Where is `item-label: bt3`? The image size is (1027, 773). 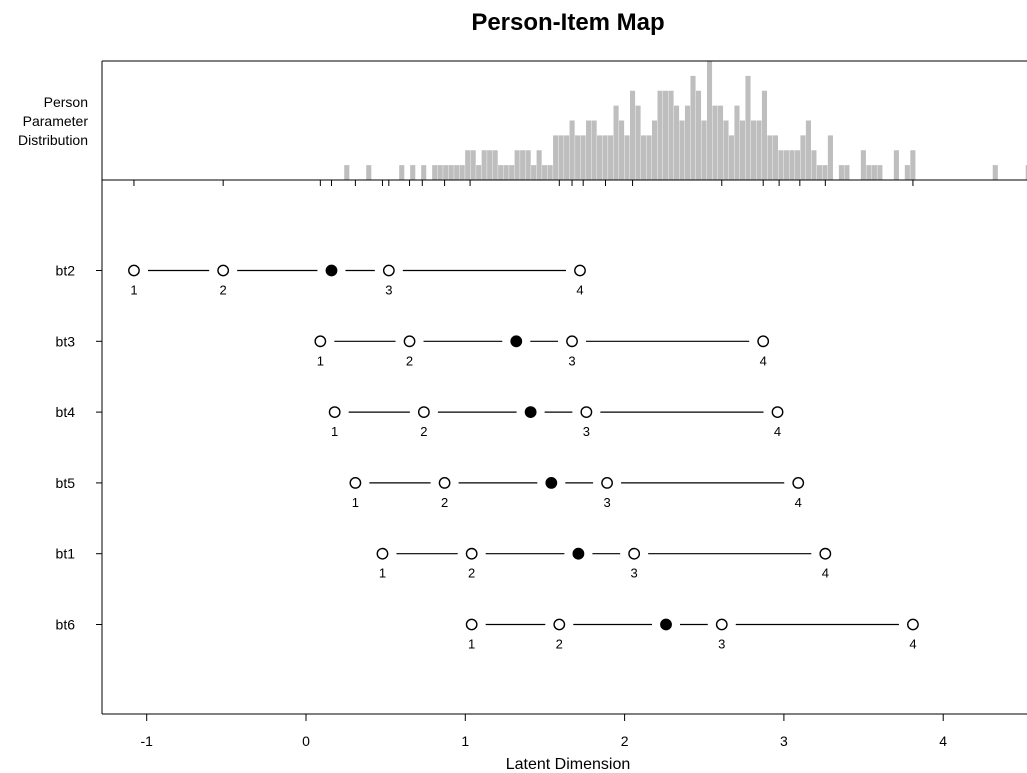 item-label: bt3 is located at coordinates (66, 341).